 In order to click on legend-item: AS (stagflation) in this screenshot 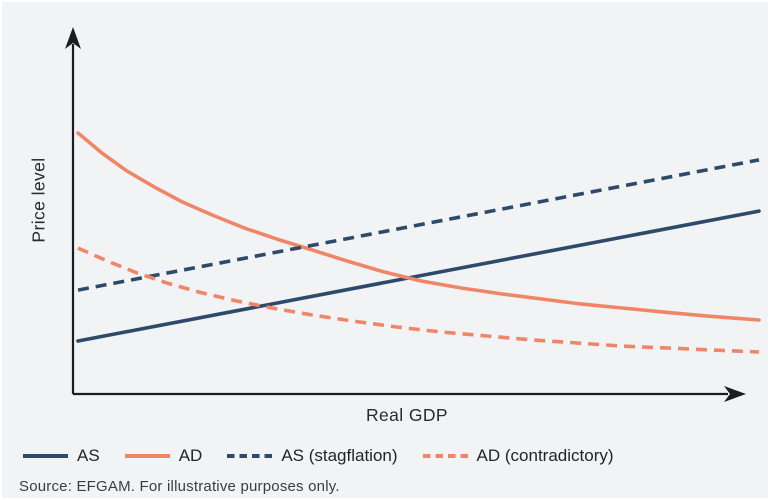, I will do `click(312, 456)`.